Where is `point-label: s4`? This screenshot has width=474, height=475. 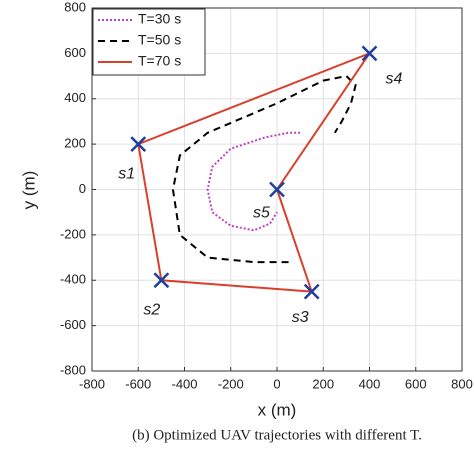 point-label: s4 is located at coordinates (394, 79).